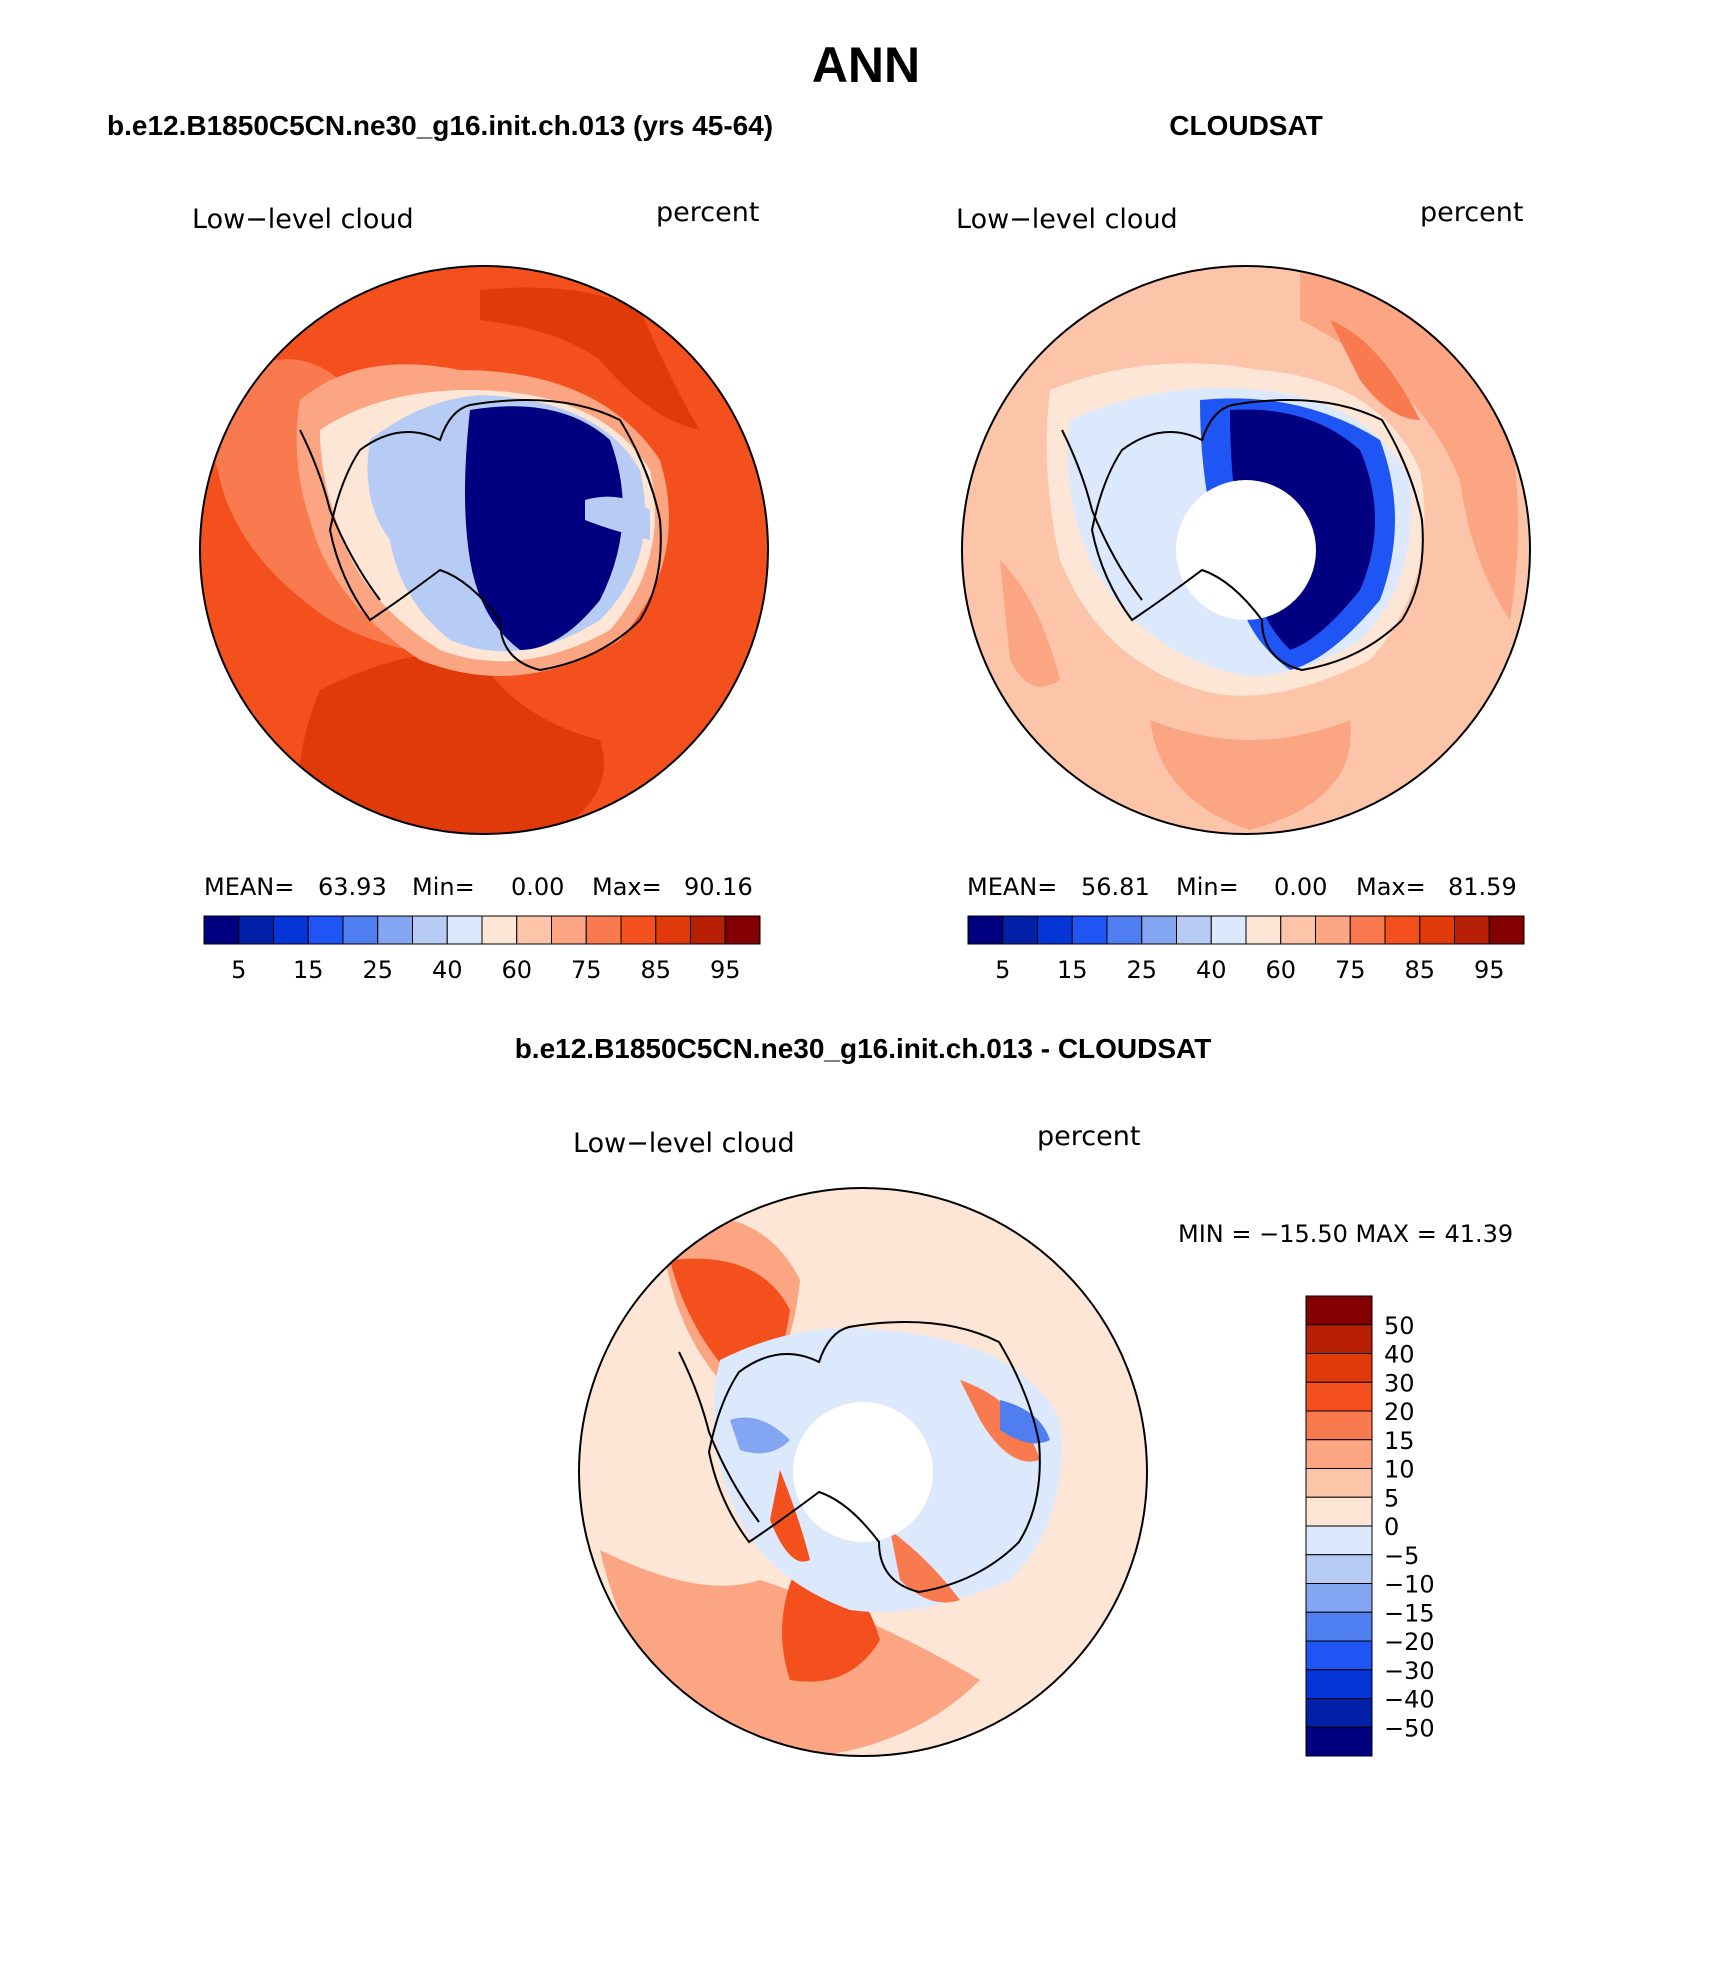  Describe the element at coordinates (1401, 1556) in the screenshot. I see `panel-diff-colorbar-tick-label: −5` at that location.